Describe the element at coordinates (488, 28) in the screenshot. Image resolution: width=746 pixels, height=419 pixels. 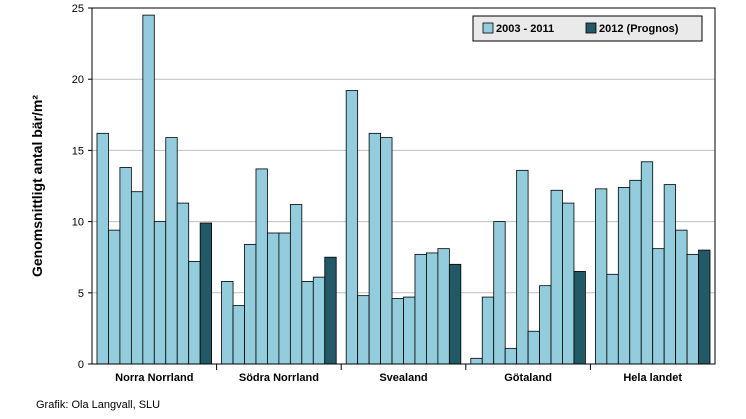
I see `legend-swatch-historical` at that location.